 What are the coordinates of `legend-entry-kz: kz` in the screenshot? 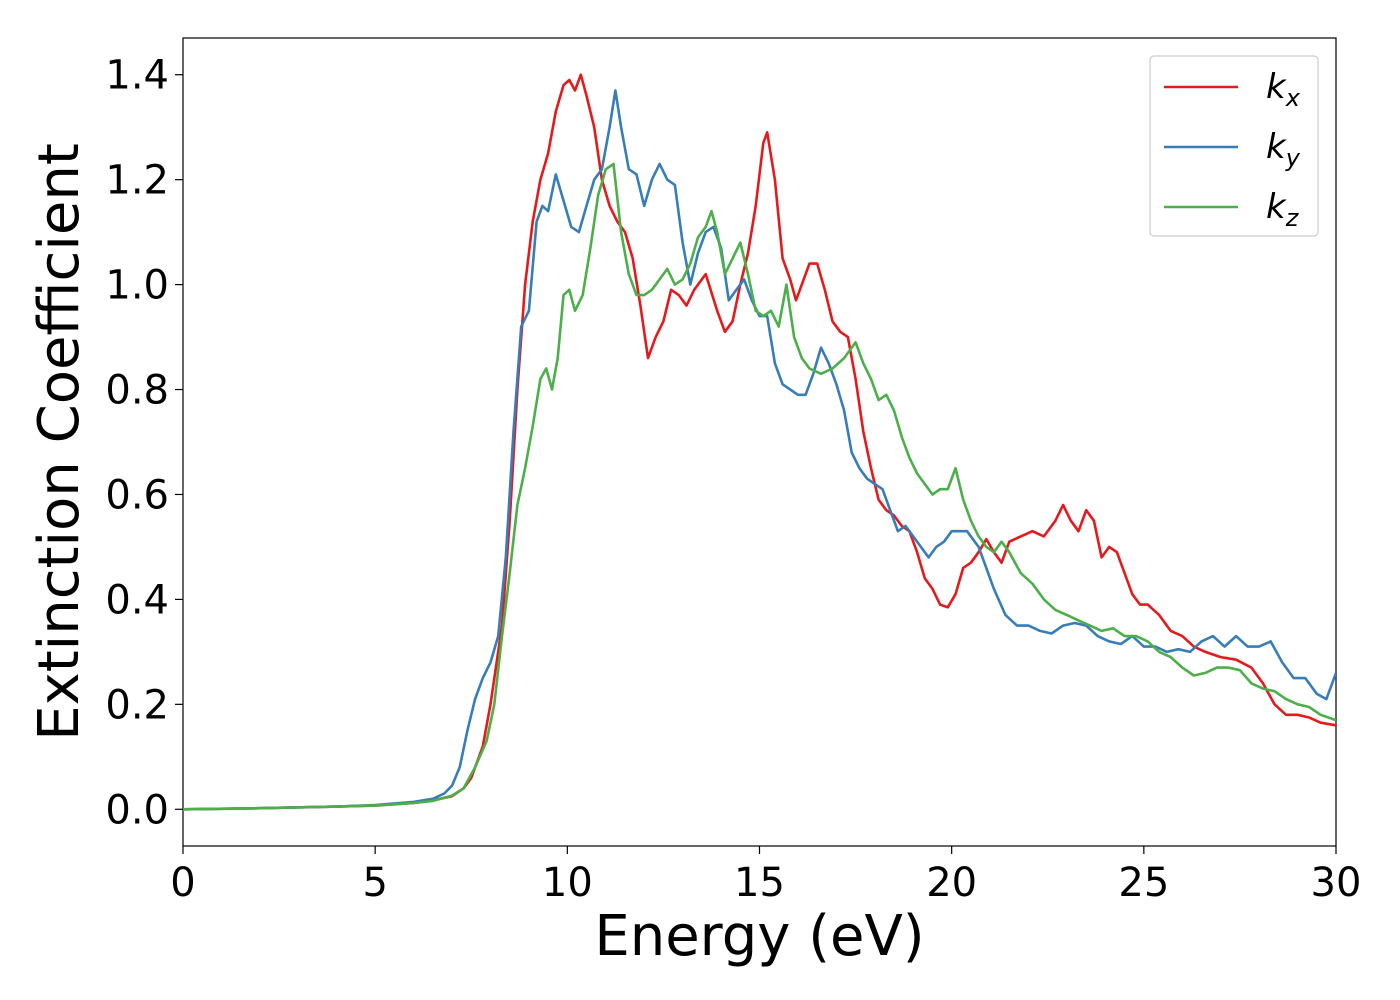 It's located at (1283, 209).